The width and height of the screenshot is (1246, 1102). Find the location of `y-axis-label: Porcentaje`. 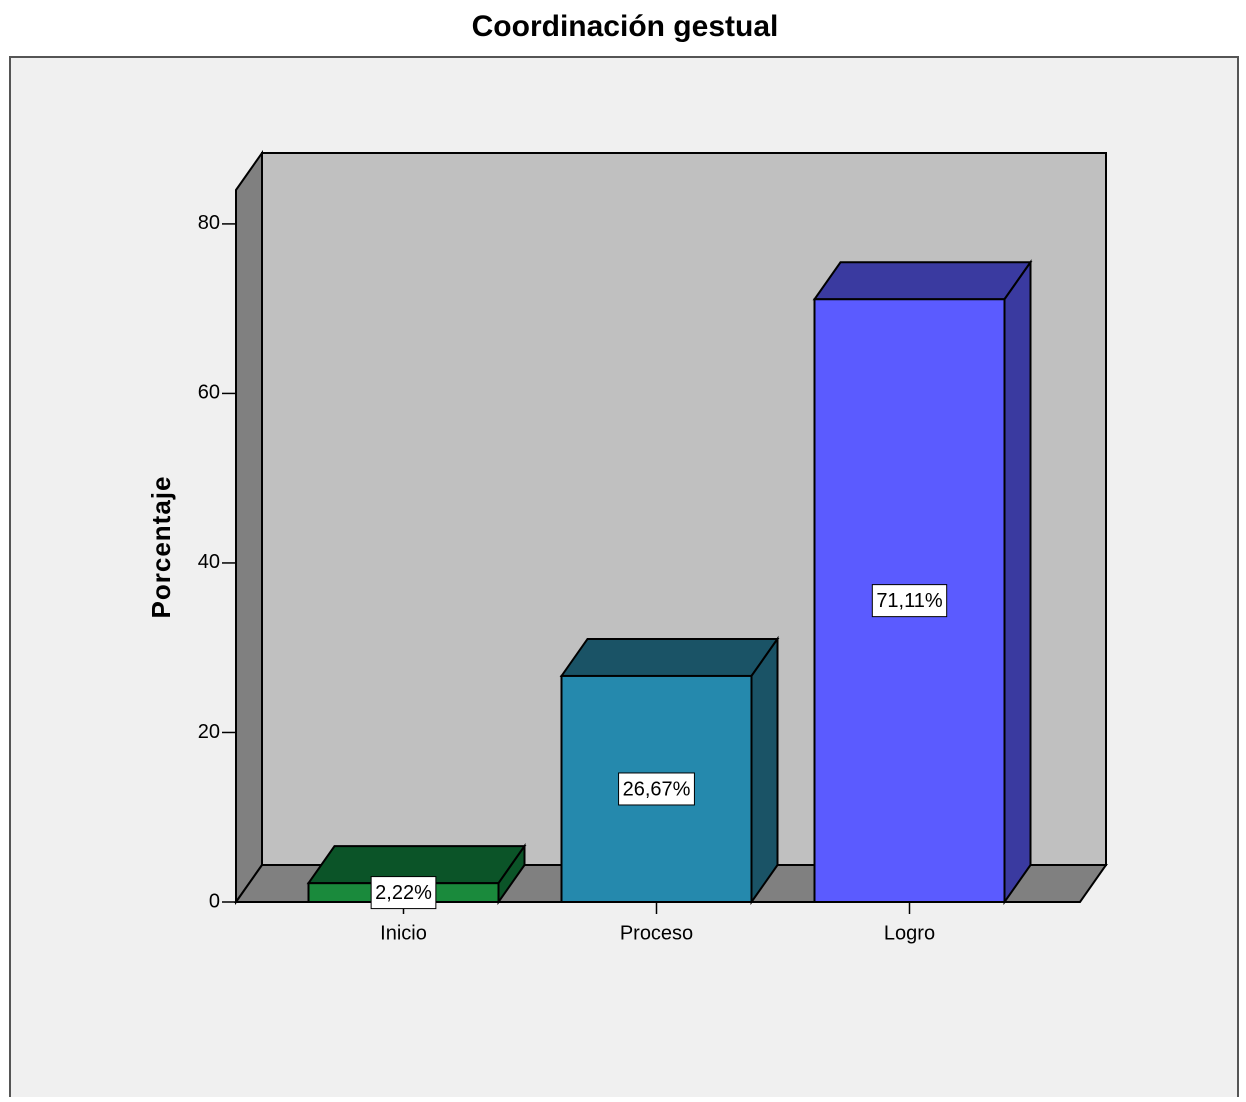

y-axis-label: Porcentaje is located at coordinates (161, 547).